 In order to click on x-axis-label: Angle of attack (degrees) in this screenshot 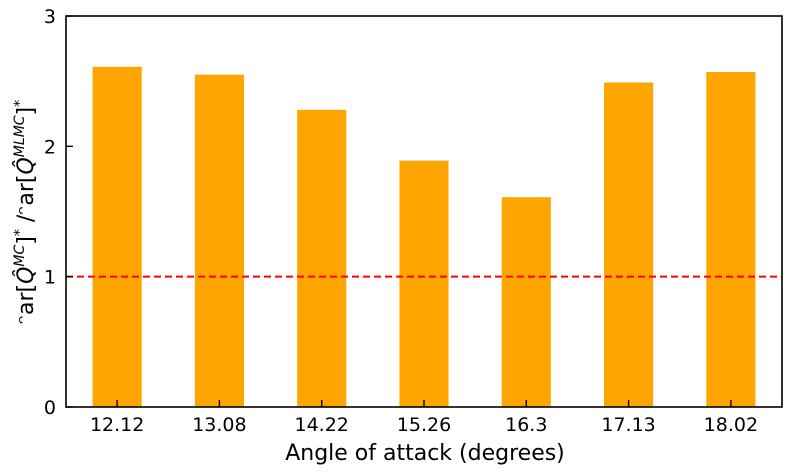, I will do `click(425, 453)`.